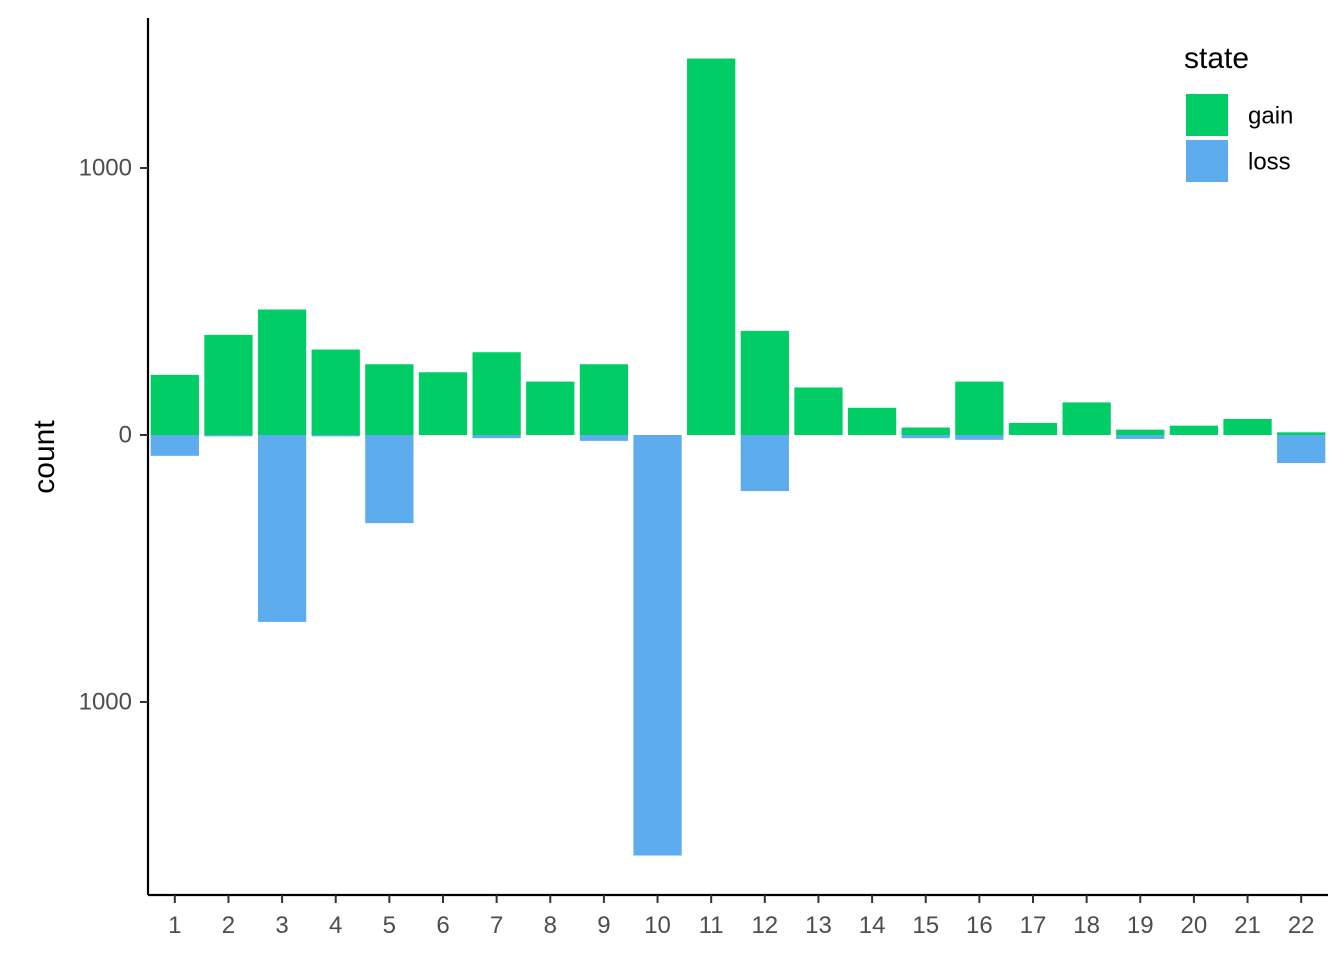  What do you see at coordinates (1207, 161) in the screenshot?
I see `legend-key-loss` at bounding box center [1207, 161].